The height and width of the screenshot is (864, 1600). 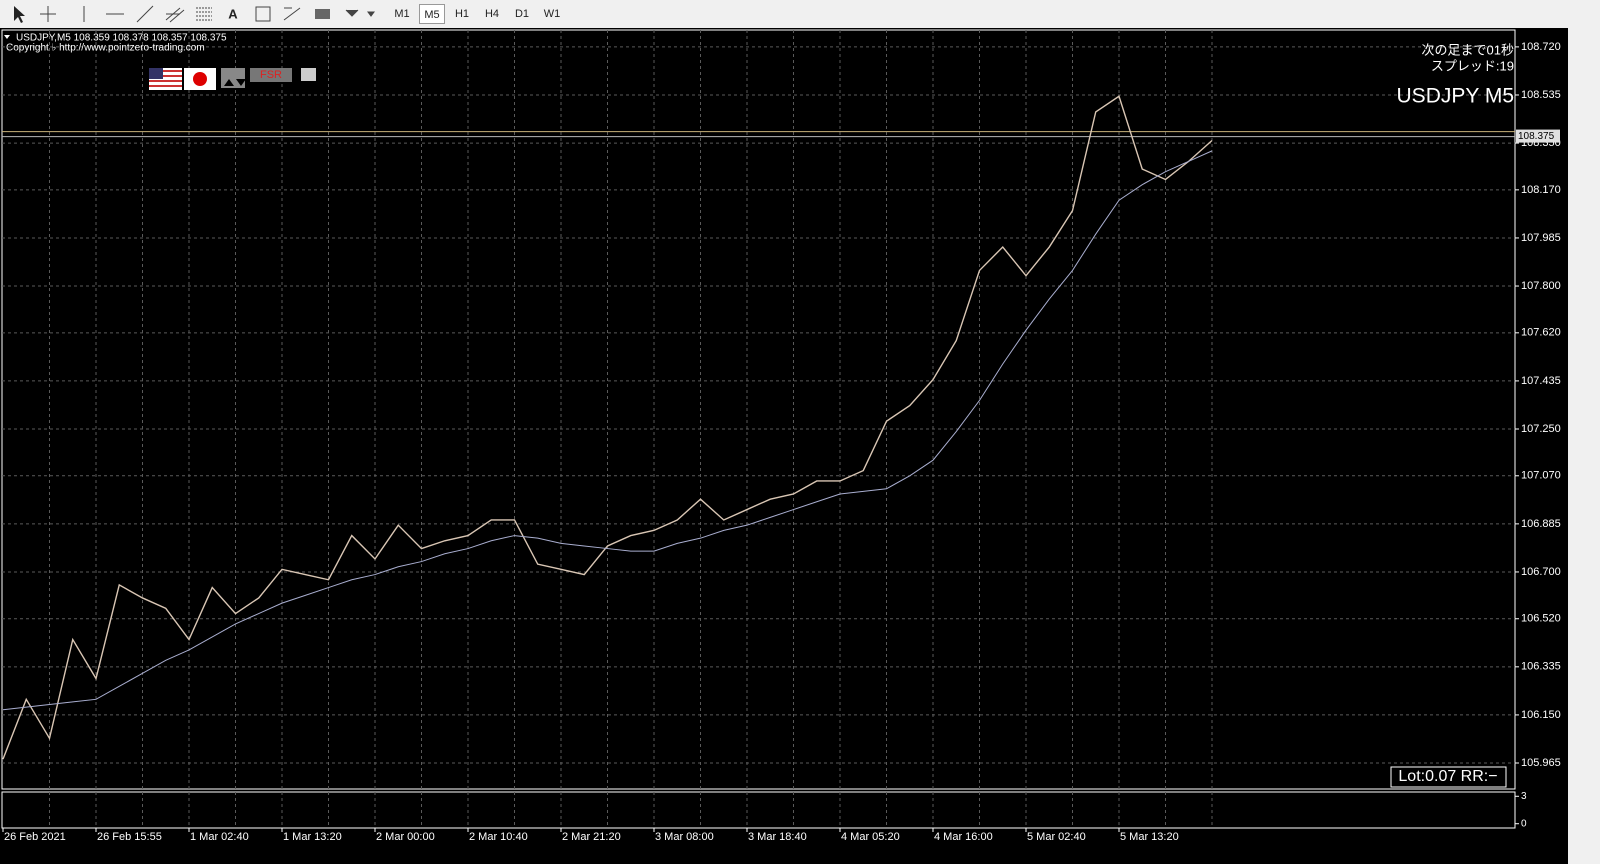 What do you see at coordinates (312, 837) in the screenshot?
I see `x-tick-label: 1 Mar 13:20` at bounding box center [312, 837].